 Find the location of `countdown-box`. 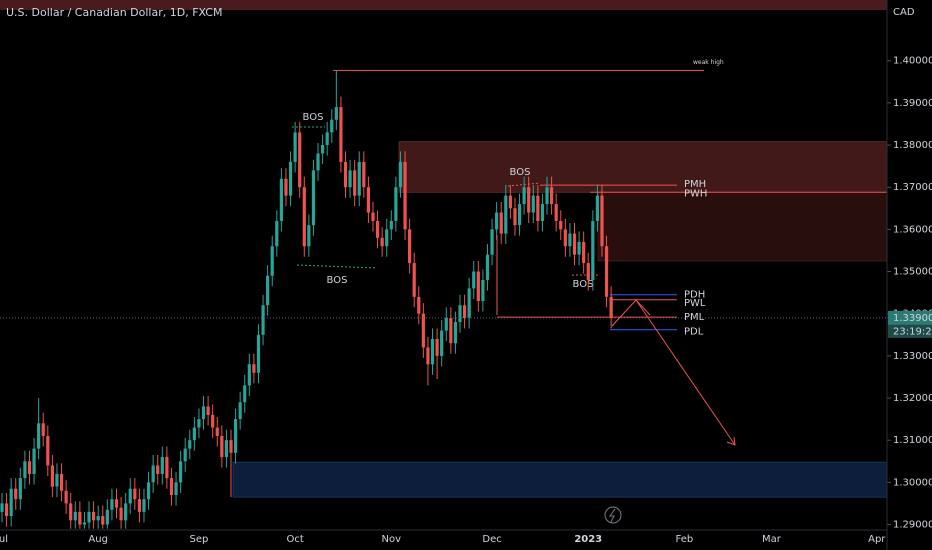

countdown-box is located at coordinates (910, 331).